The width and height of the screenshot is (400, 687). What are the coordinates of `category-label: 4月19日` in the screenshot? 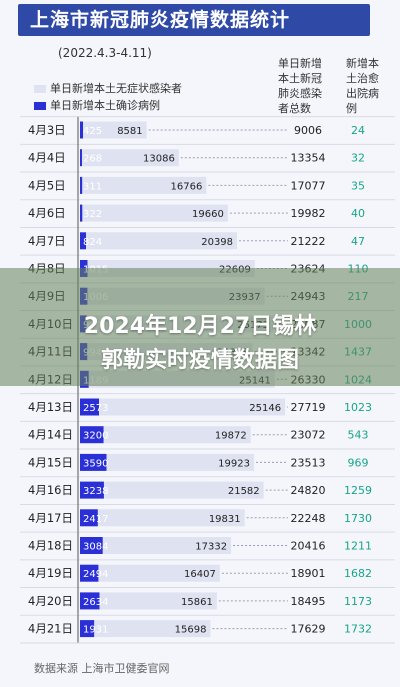 It's located at (50, 573).